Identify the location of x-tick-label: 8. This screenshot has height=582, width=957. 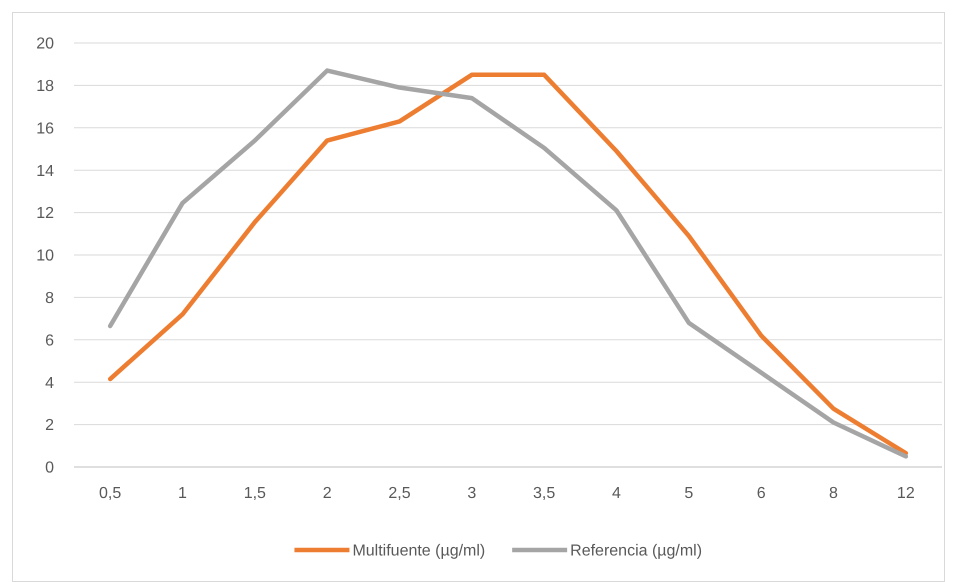
(833, 493).